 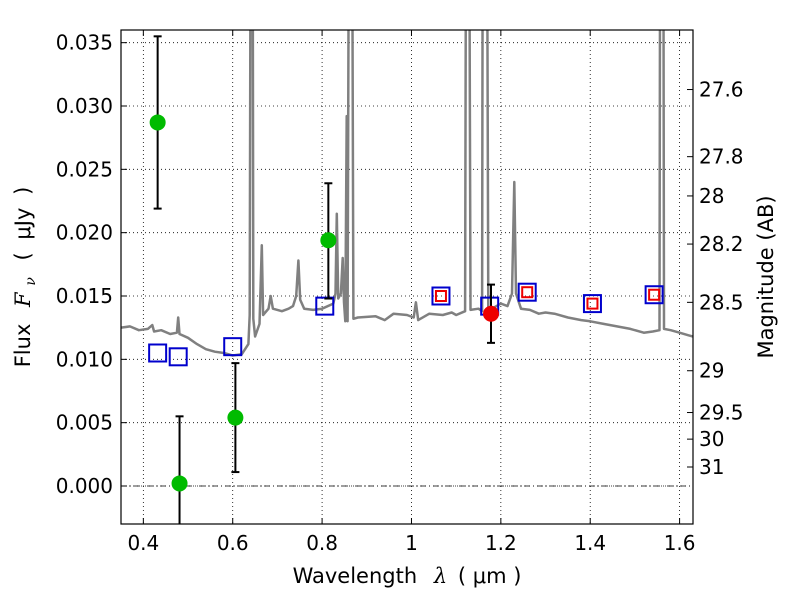 I want to click on red-data-point, so click(x=491, y=313).